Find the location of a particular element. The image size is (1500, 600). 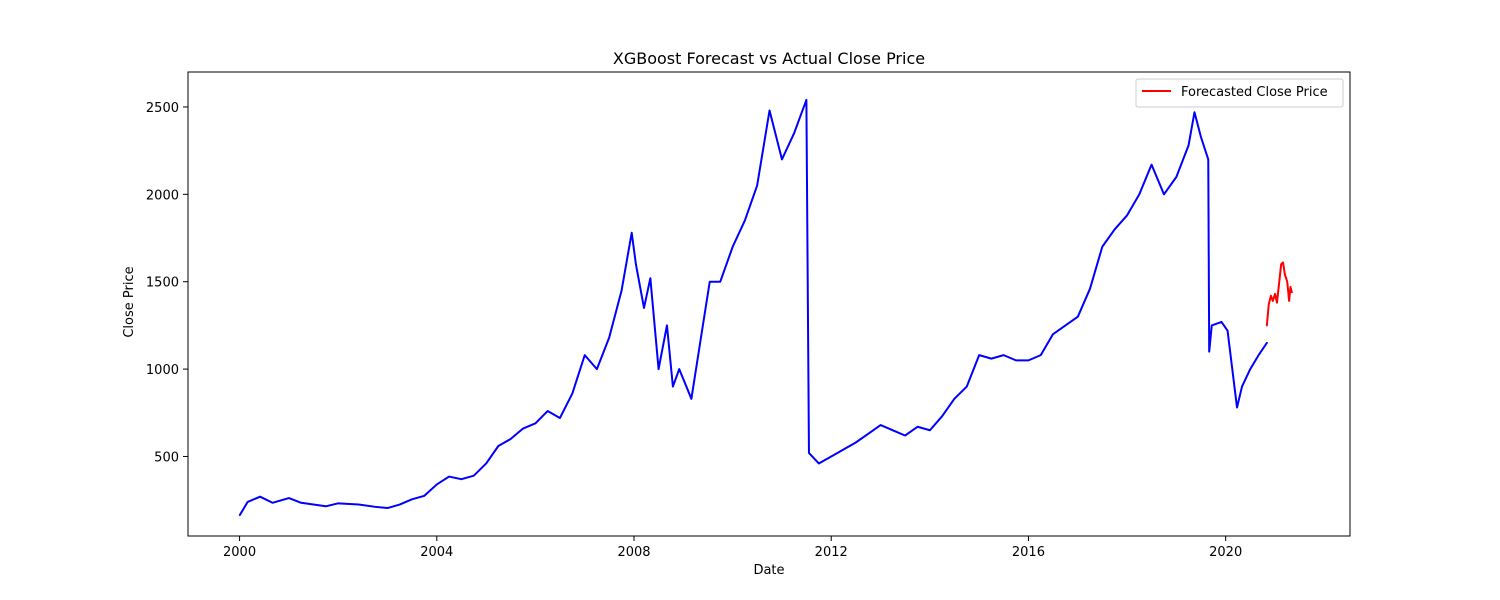

y-tick-label: 2000 is located at coordinates (162, 195).